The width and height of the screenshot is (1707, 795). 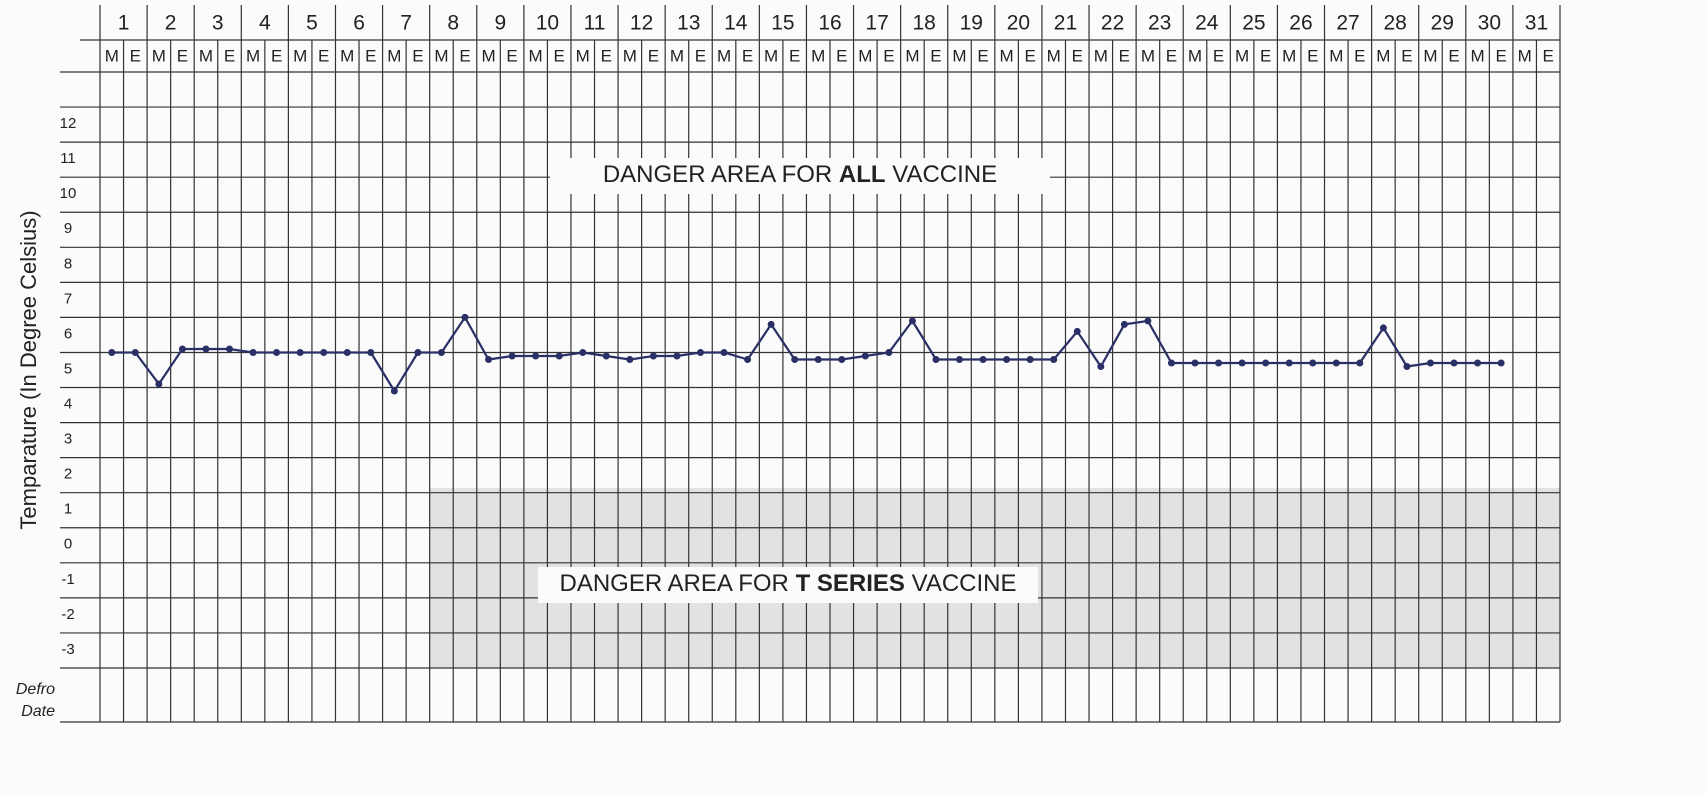 I want to click on day-label: 6, so click(x=359, y=23).